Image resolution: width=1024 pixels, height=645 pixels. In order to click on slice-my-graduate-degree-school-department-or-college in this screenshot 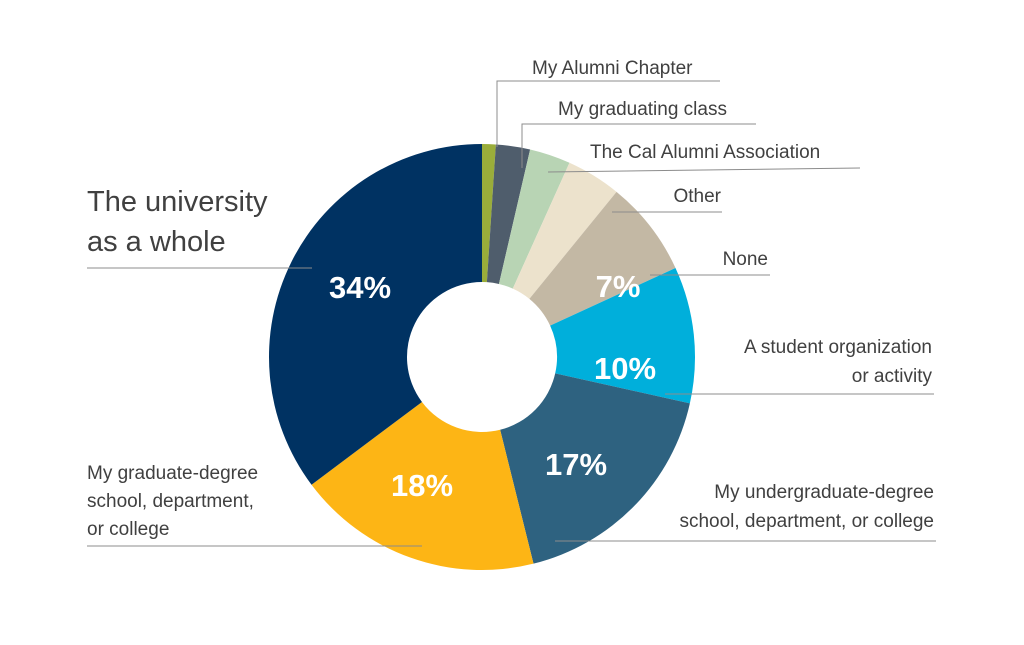, I will do `click(422, 485)`.